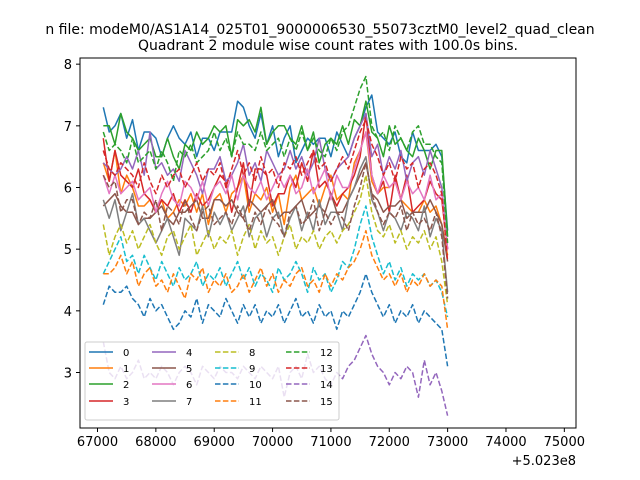 The width and height of the screenshot is (640, 480). What do you see at coordinates (126, 369) in the screenshot?
I see `legend-label-1: 1` at bounding box center [126, 369].